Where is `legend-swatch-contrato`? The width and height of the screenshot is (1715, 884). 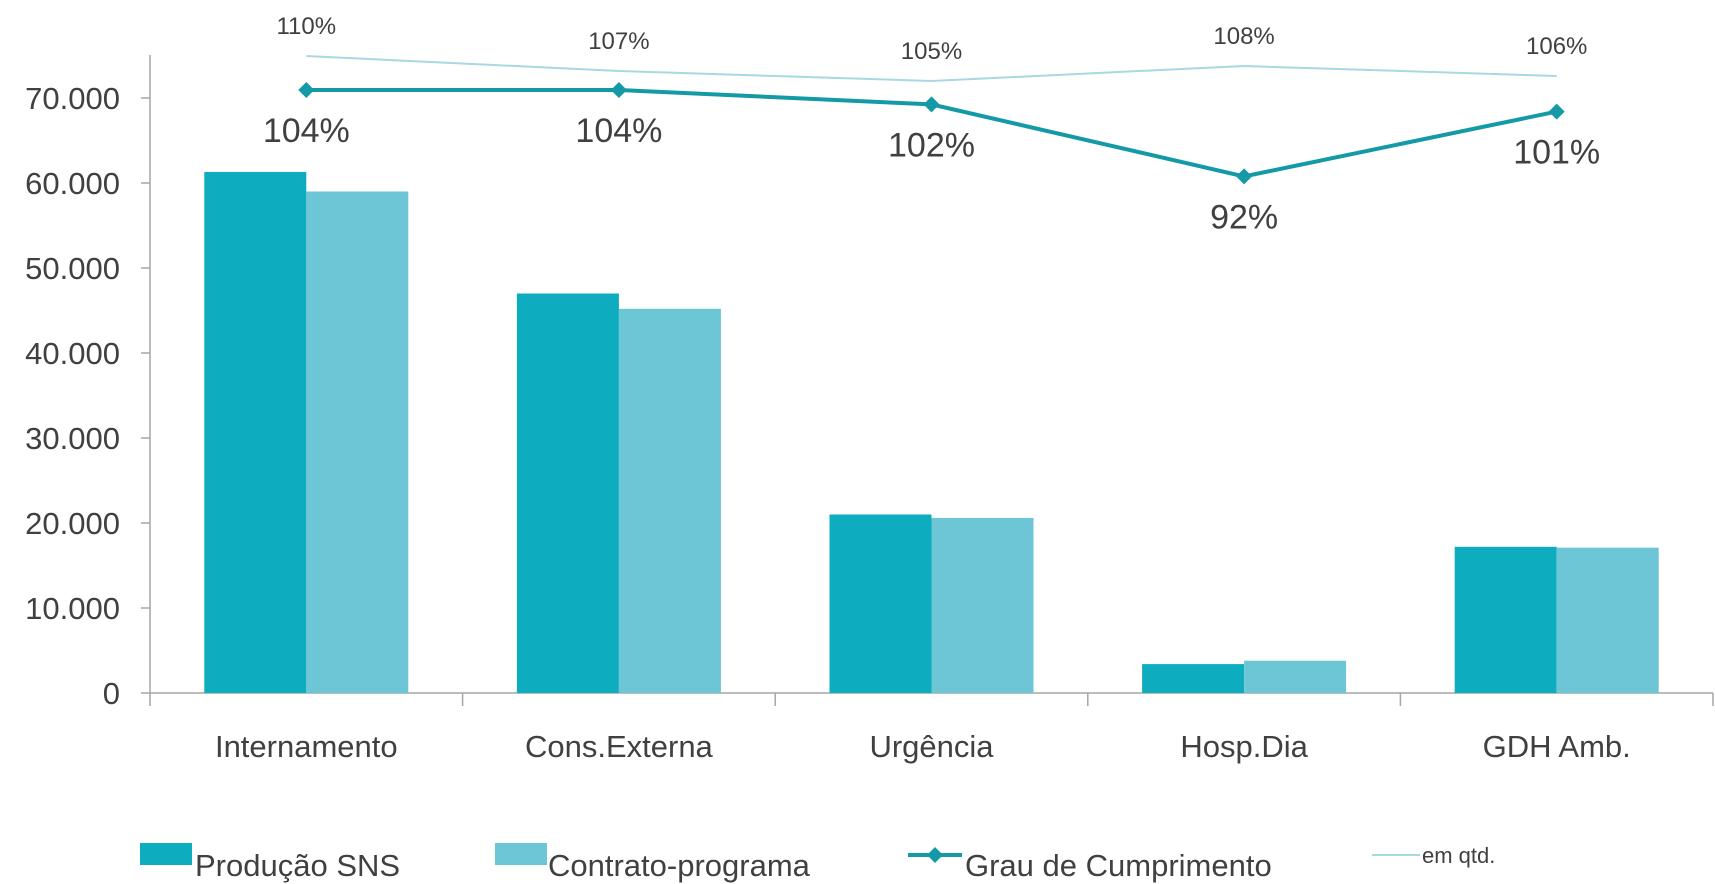 legend-swatch-contrato is located at coordinates (521, 854).